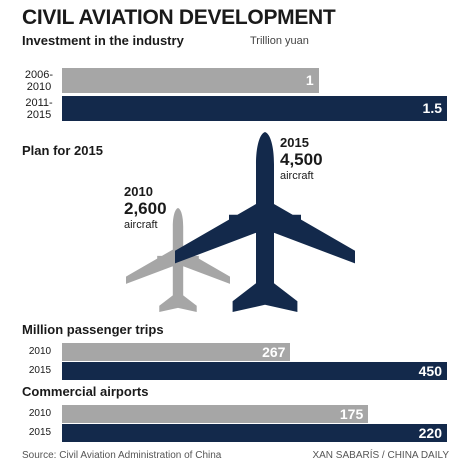 This screenshot has width=465, height=472. Describe the element at coordinates (380, 455) in the screenshot. I see `credit: XAN SABARÍS / CHINA DAILY` at that location.